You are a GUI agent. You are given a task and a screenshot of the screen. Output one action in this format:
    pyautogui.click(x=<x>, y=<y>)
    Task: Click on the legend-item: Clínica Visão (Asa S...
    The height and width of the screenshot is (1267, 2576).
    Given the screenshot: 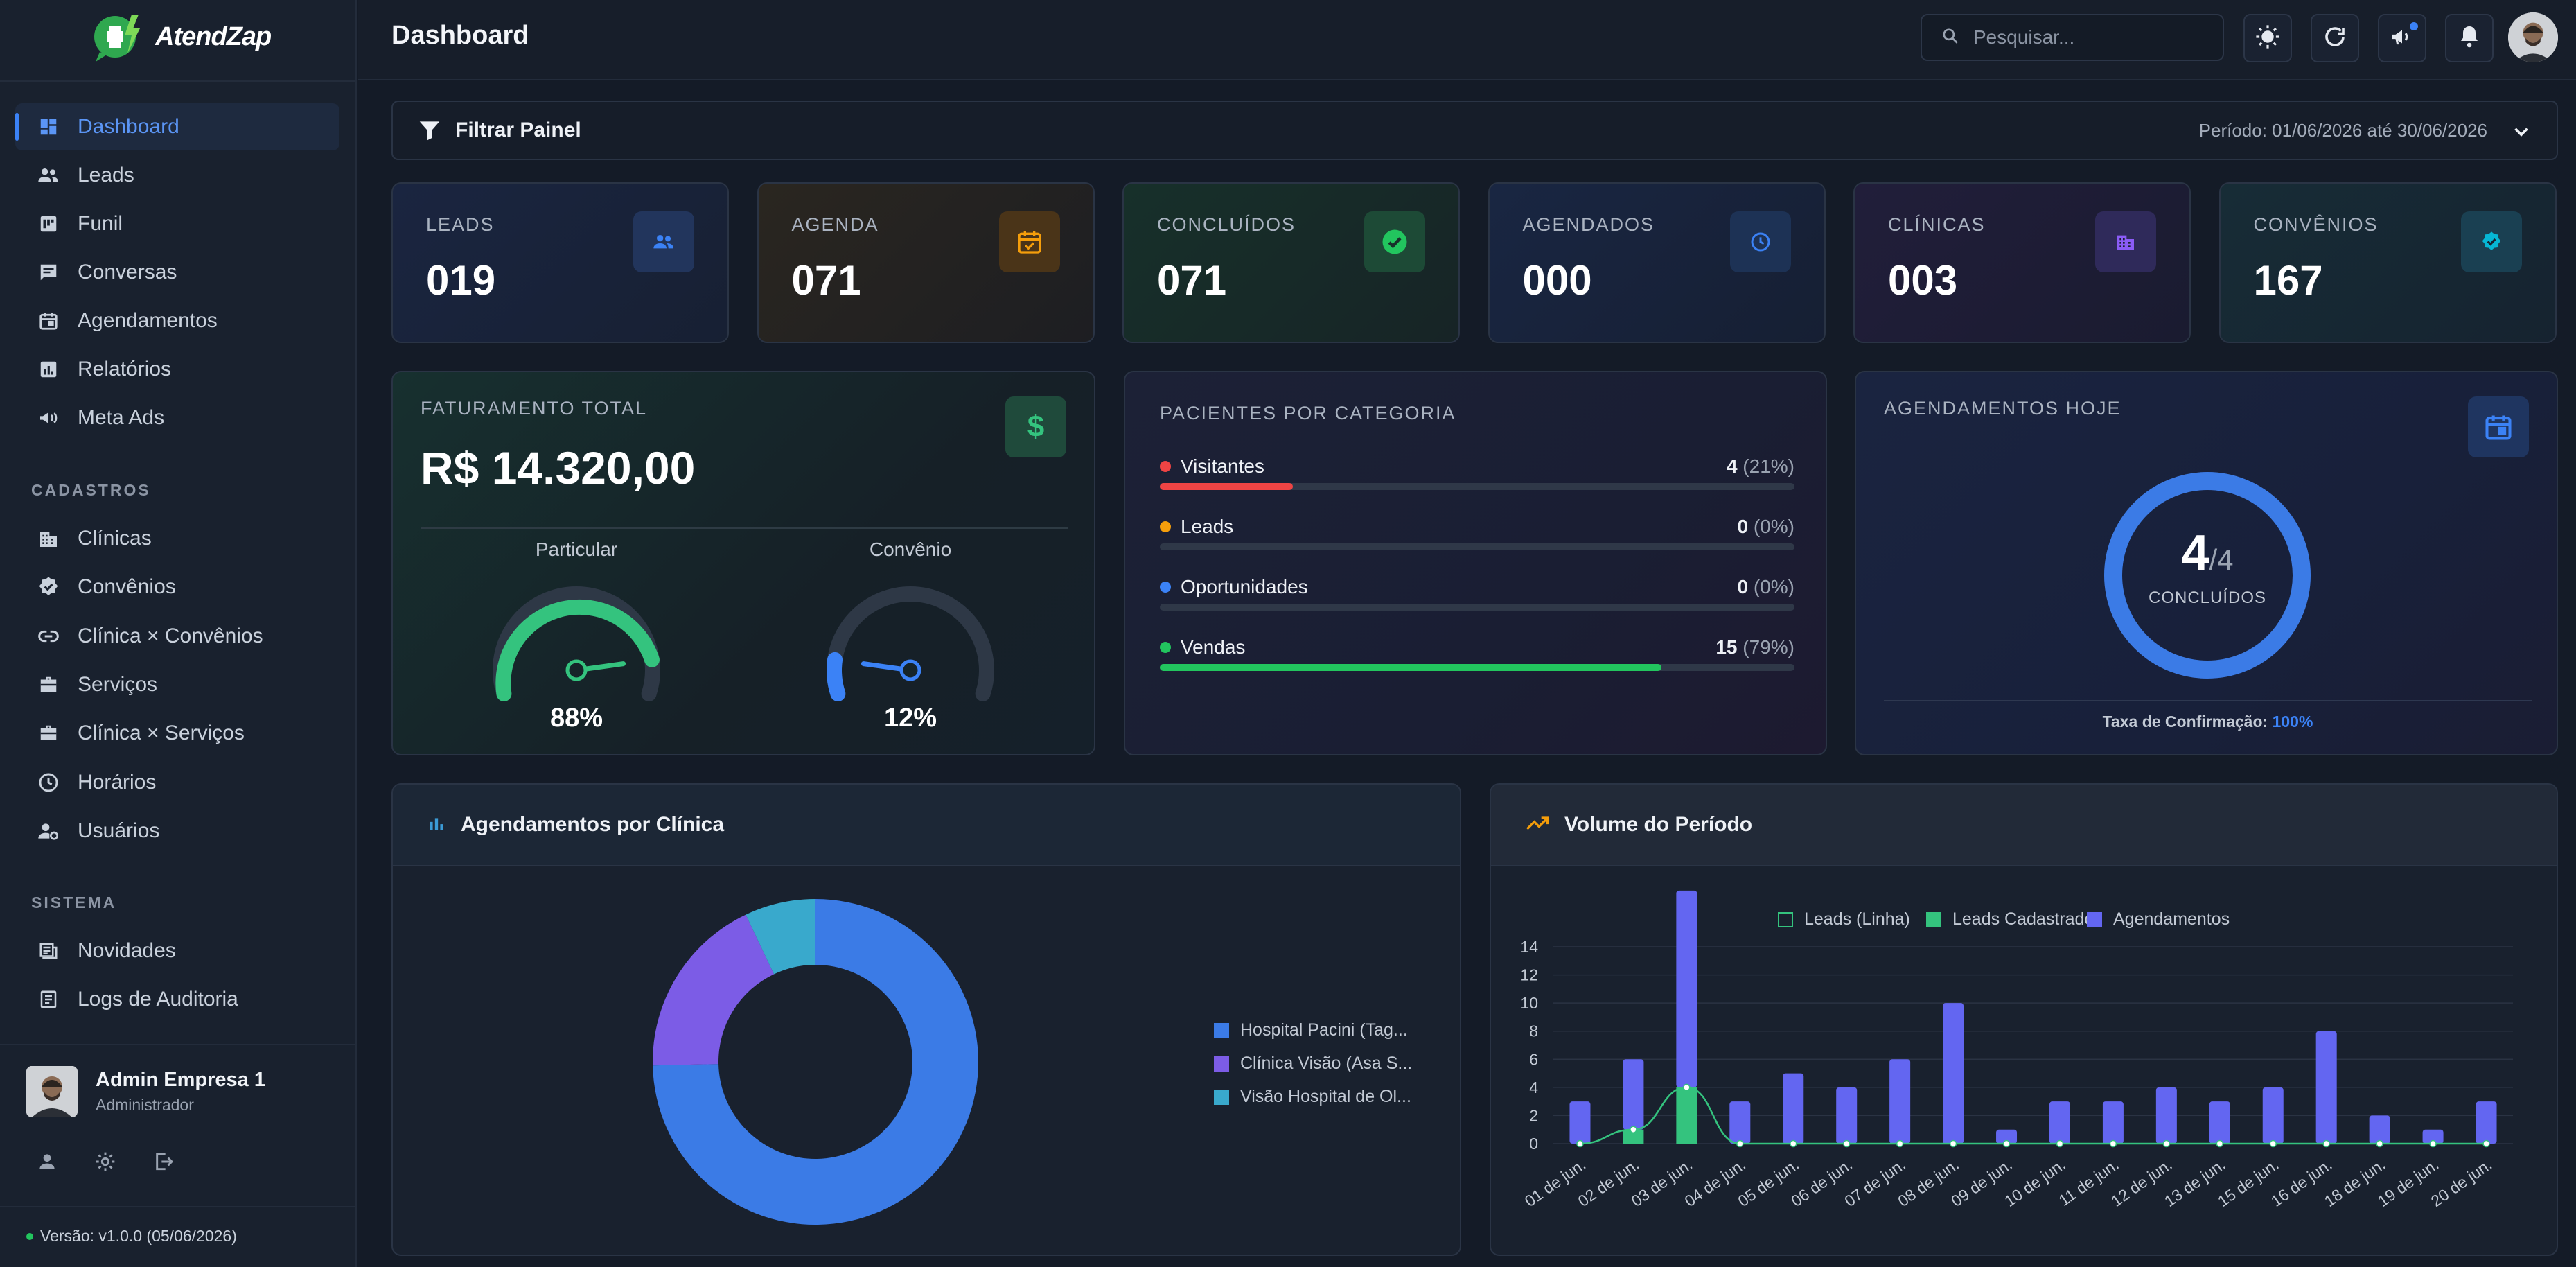 What is the action you would take?
    pyautogui.click(x=1313, y=1064)
    